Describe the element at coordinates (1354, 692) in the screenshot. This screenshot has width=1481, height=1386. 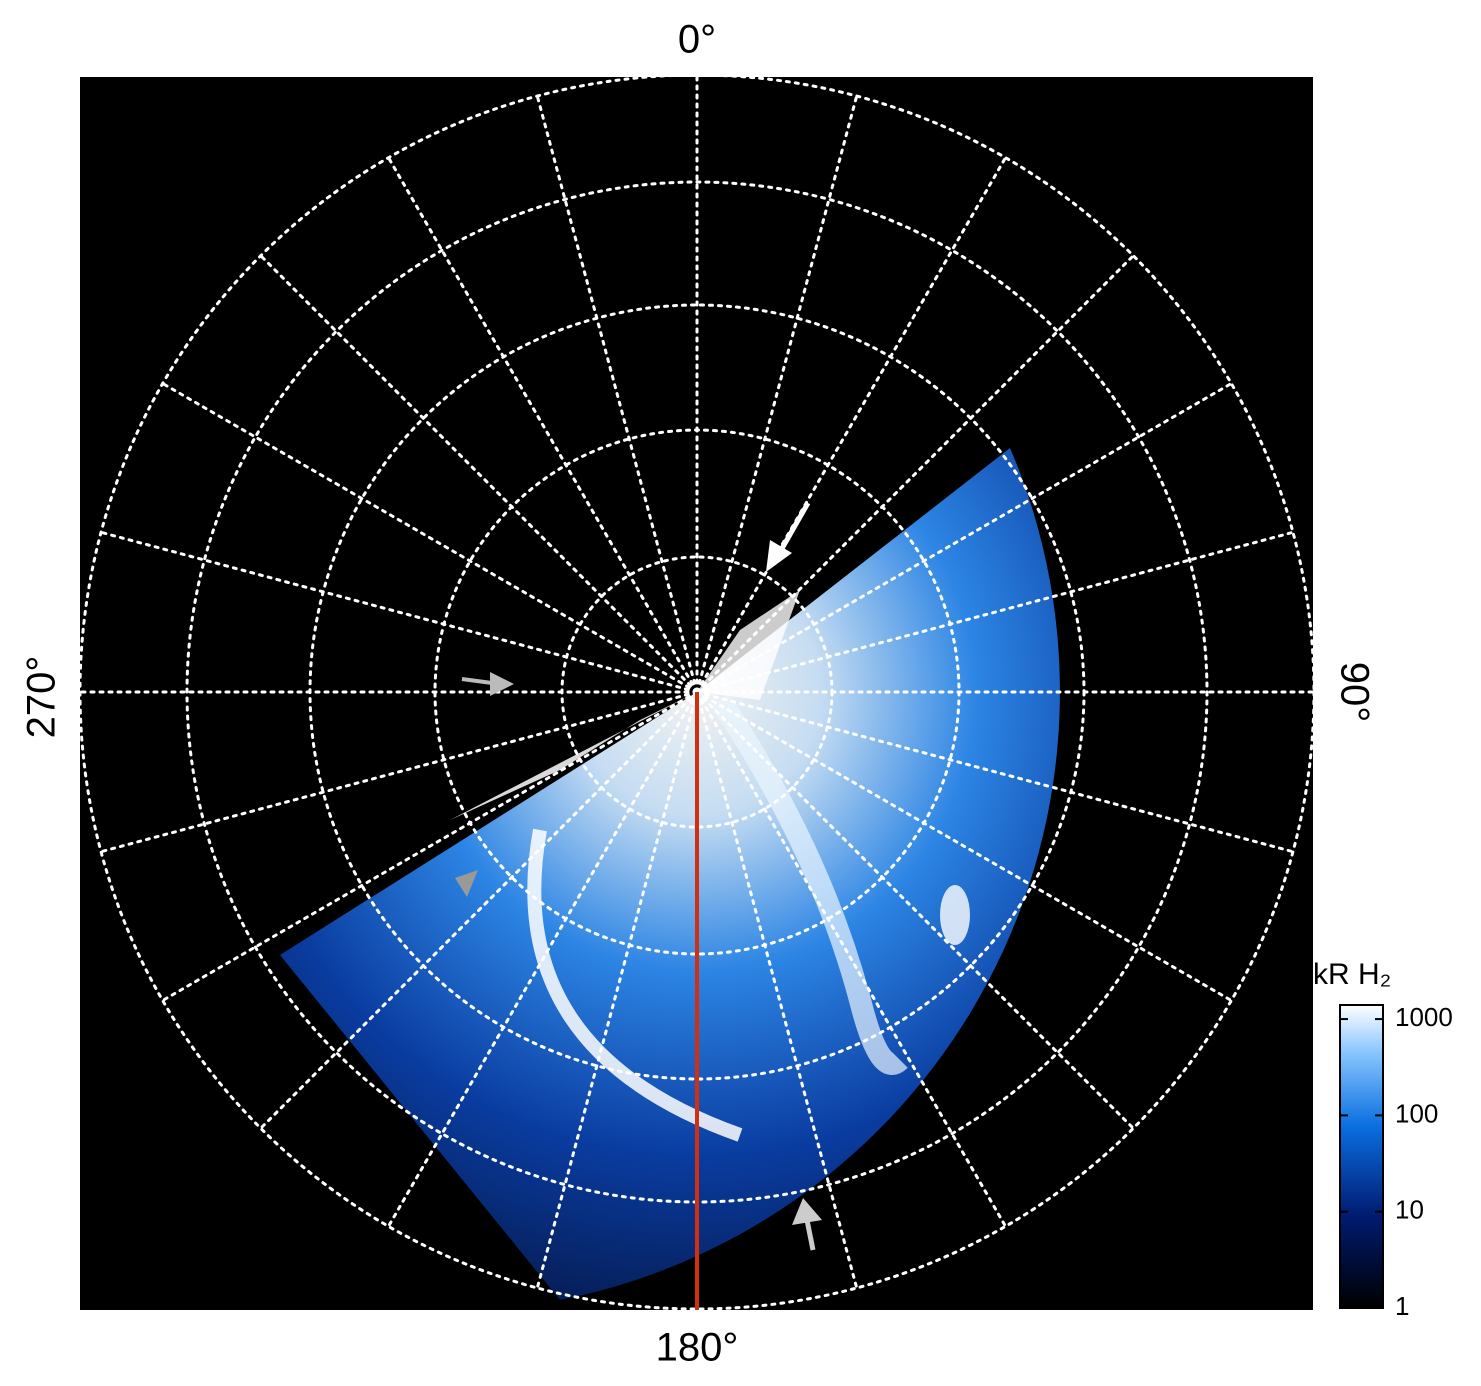
I see `label-right: 90°` at that location.